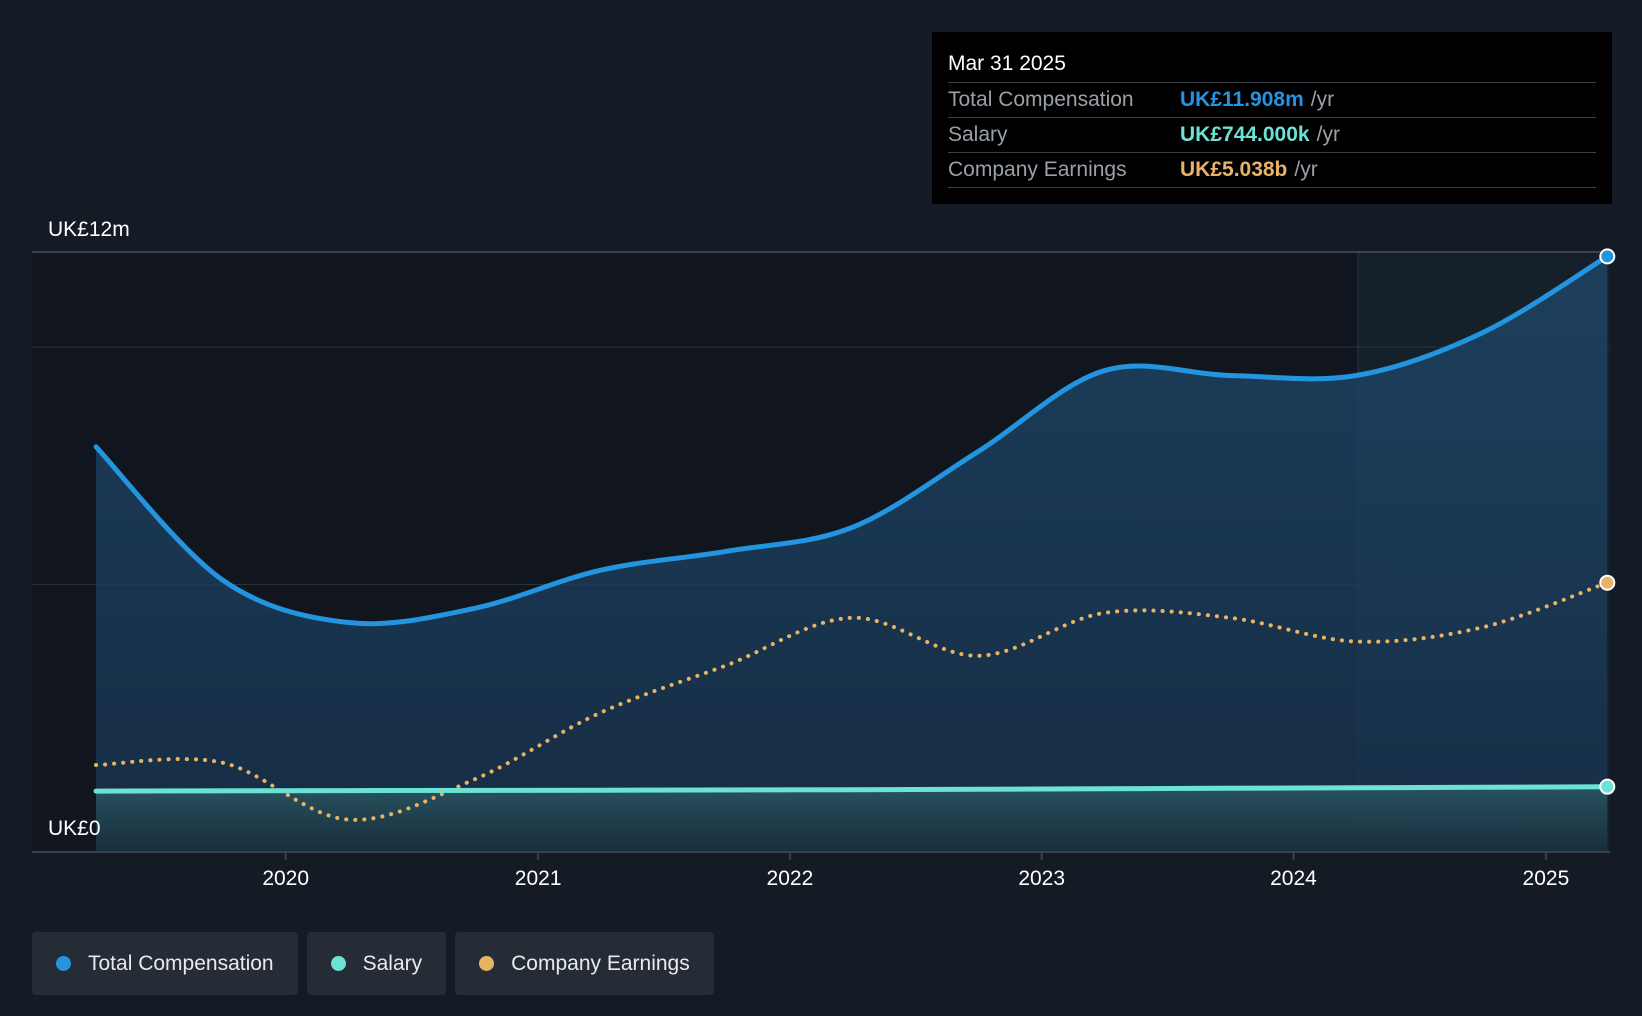 Image resolution: width=1642 pixels, height=1016 pixels. Describe the element at coordinates (285, 878) in the screenshot. I see `x-tick-label: 2020` at that location.